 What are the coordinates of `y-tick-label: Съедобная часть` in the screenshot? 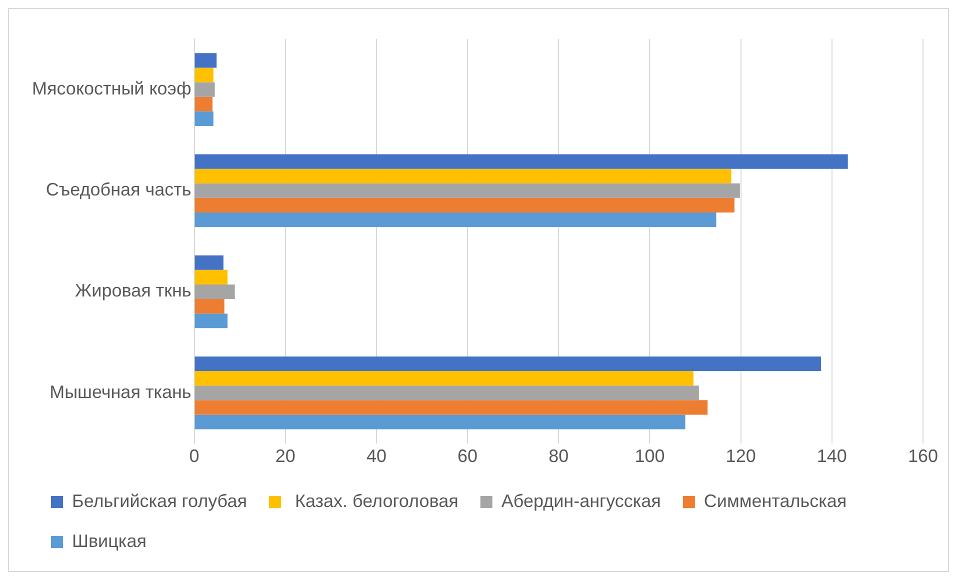 It's located at (119, 190).